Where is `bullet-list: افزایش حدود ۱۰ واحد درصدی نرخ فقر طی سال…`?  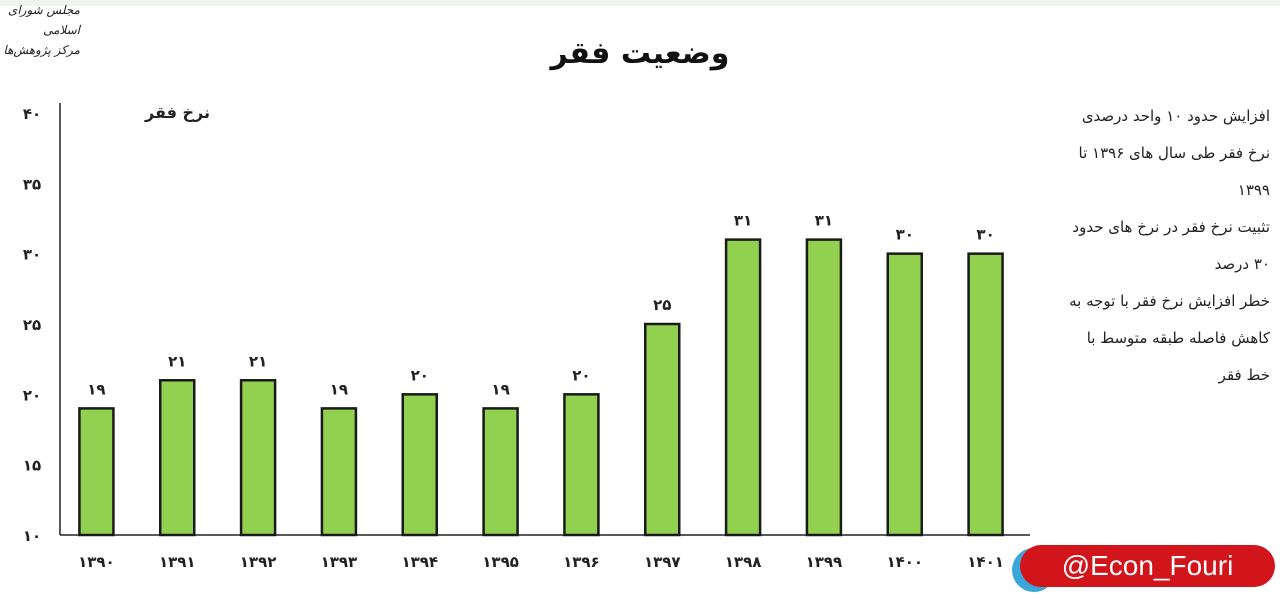
bullet-list: افزایش حدود ۱۰ واحد درصدی نرخ فقر طی سال… is located at coordinates (1170, 246).